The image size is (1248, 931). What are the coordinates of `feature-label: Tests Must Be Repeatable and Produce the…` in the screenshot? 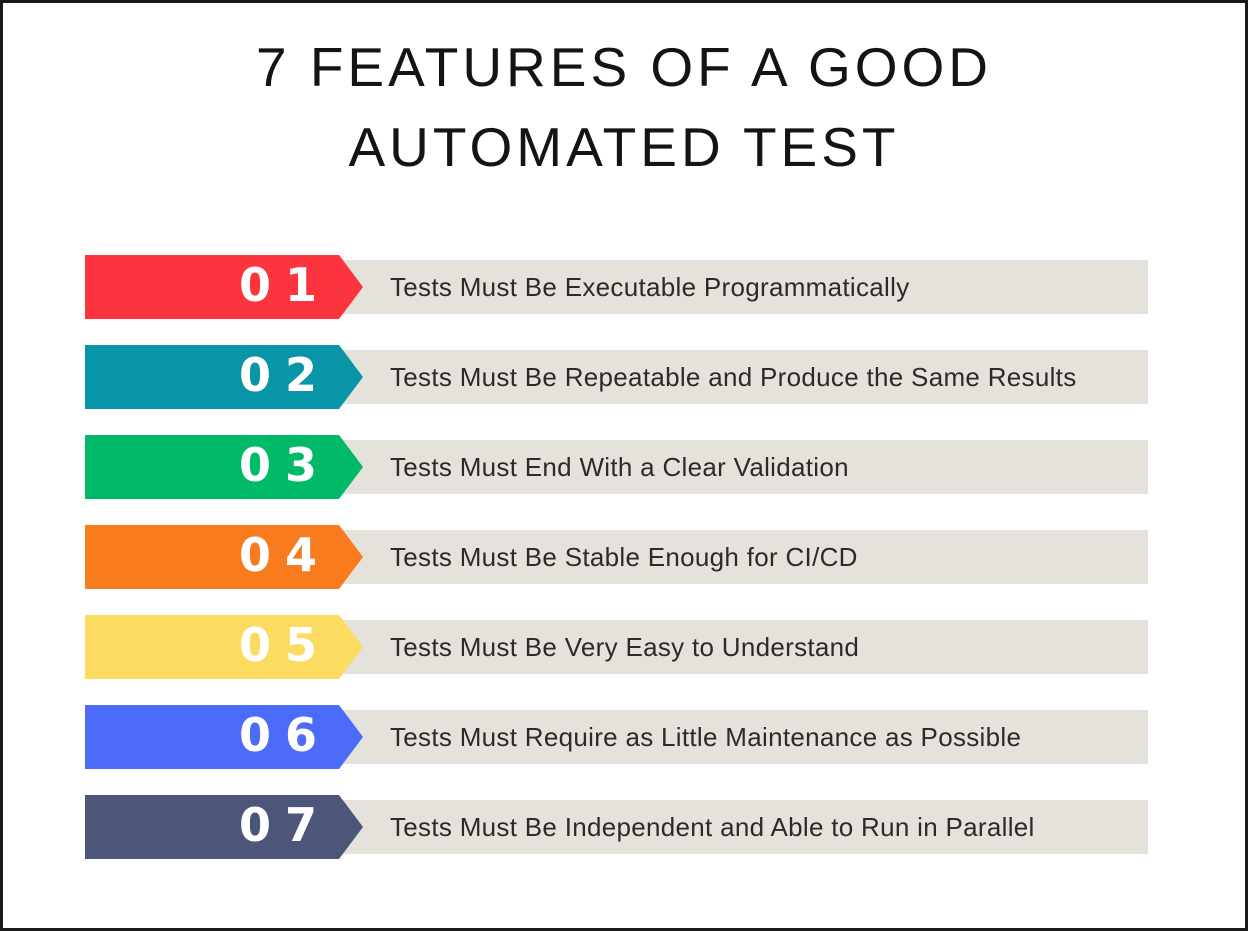 It's located at (733, 376).